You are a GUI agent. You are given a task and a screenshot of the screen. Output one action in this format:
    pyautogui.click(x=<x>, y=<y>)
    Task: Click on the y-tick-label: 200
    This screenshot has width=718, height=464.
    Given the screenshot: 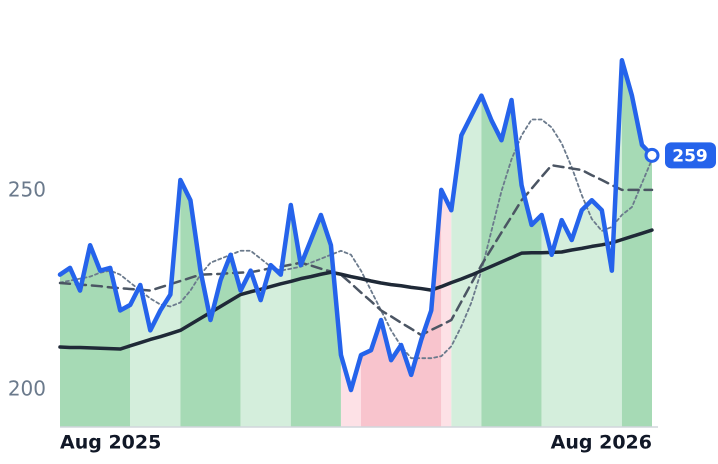 What is the action you would take?
    pyautogui.click(x=27, y=389)
    